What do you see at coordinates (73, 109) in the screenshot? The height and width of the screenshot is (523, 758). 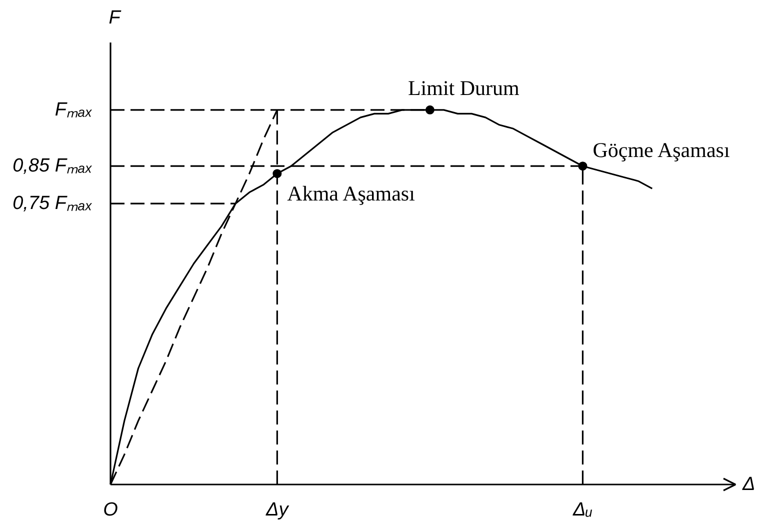 I see `y-tick-label: Fₘₐₓ` at bounding box center [73, 109].